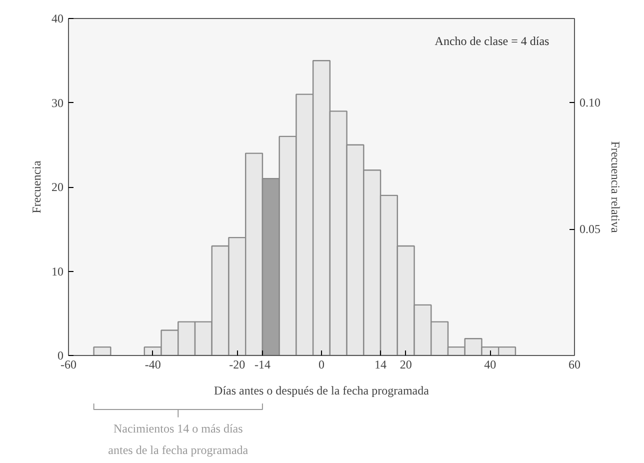  What do you see at coordinates (68, 365) in the screenshot?
I see `x-tick-label: -60` at bounding box center [68, 365].